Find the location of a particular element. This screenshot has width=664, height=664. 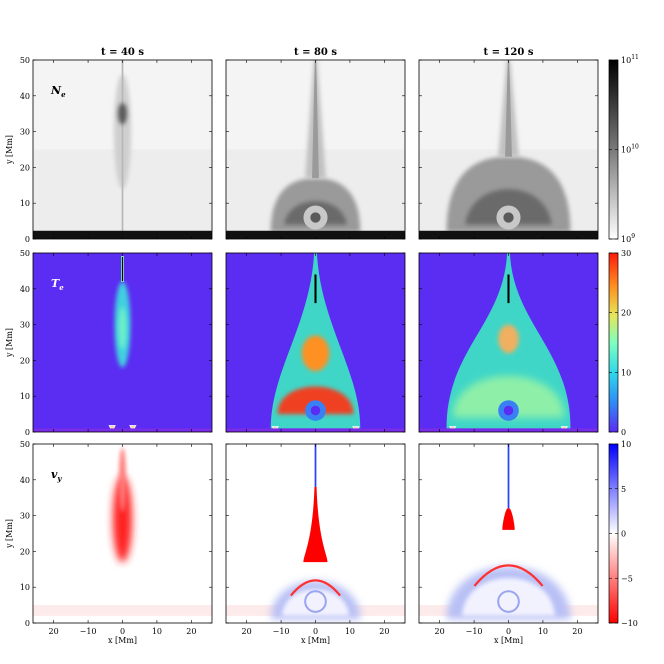

variable-label-main: v is located at coordinates (54, 474).